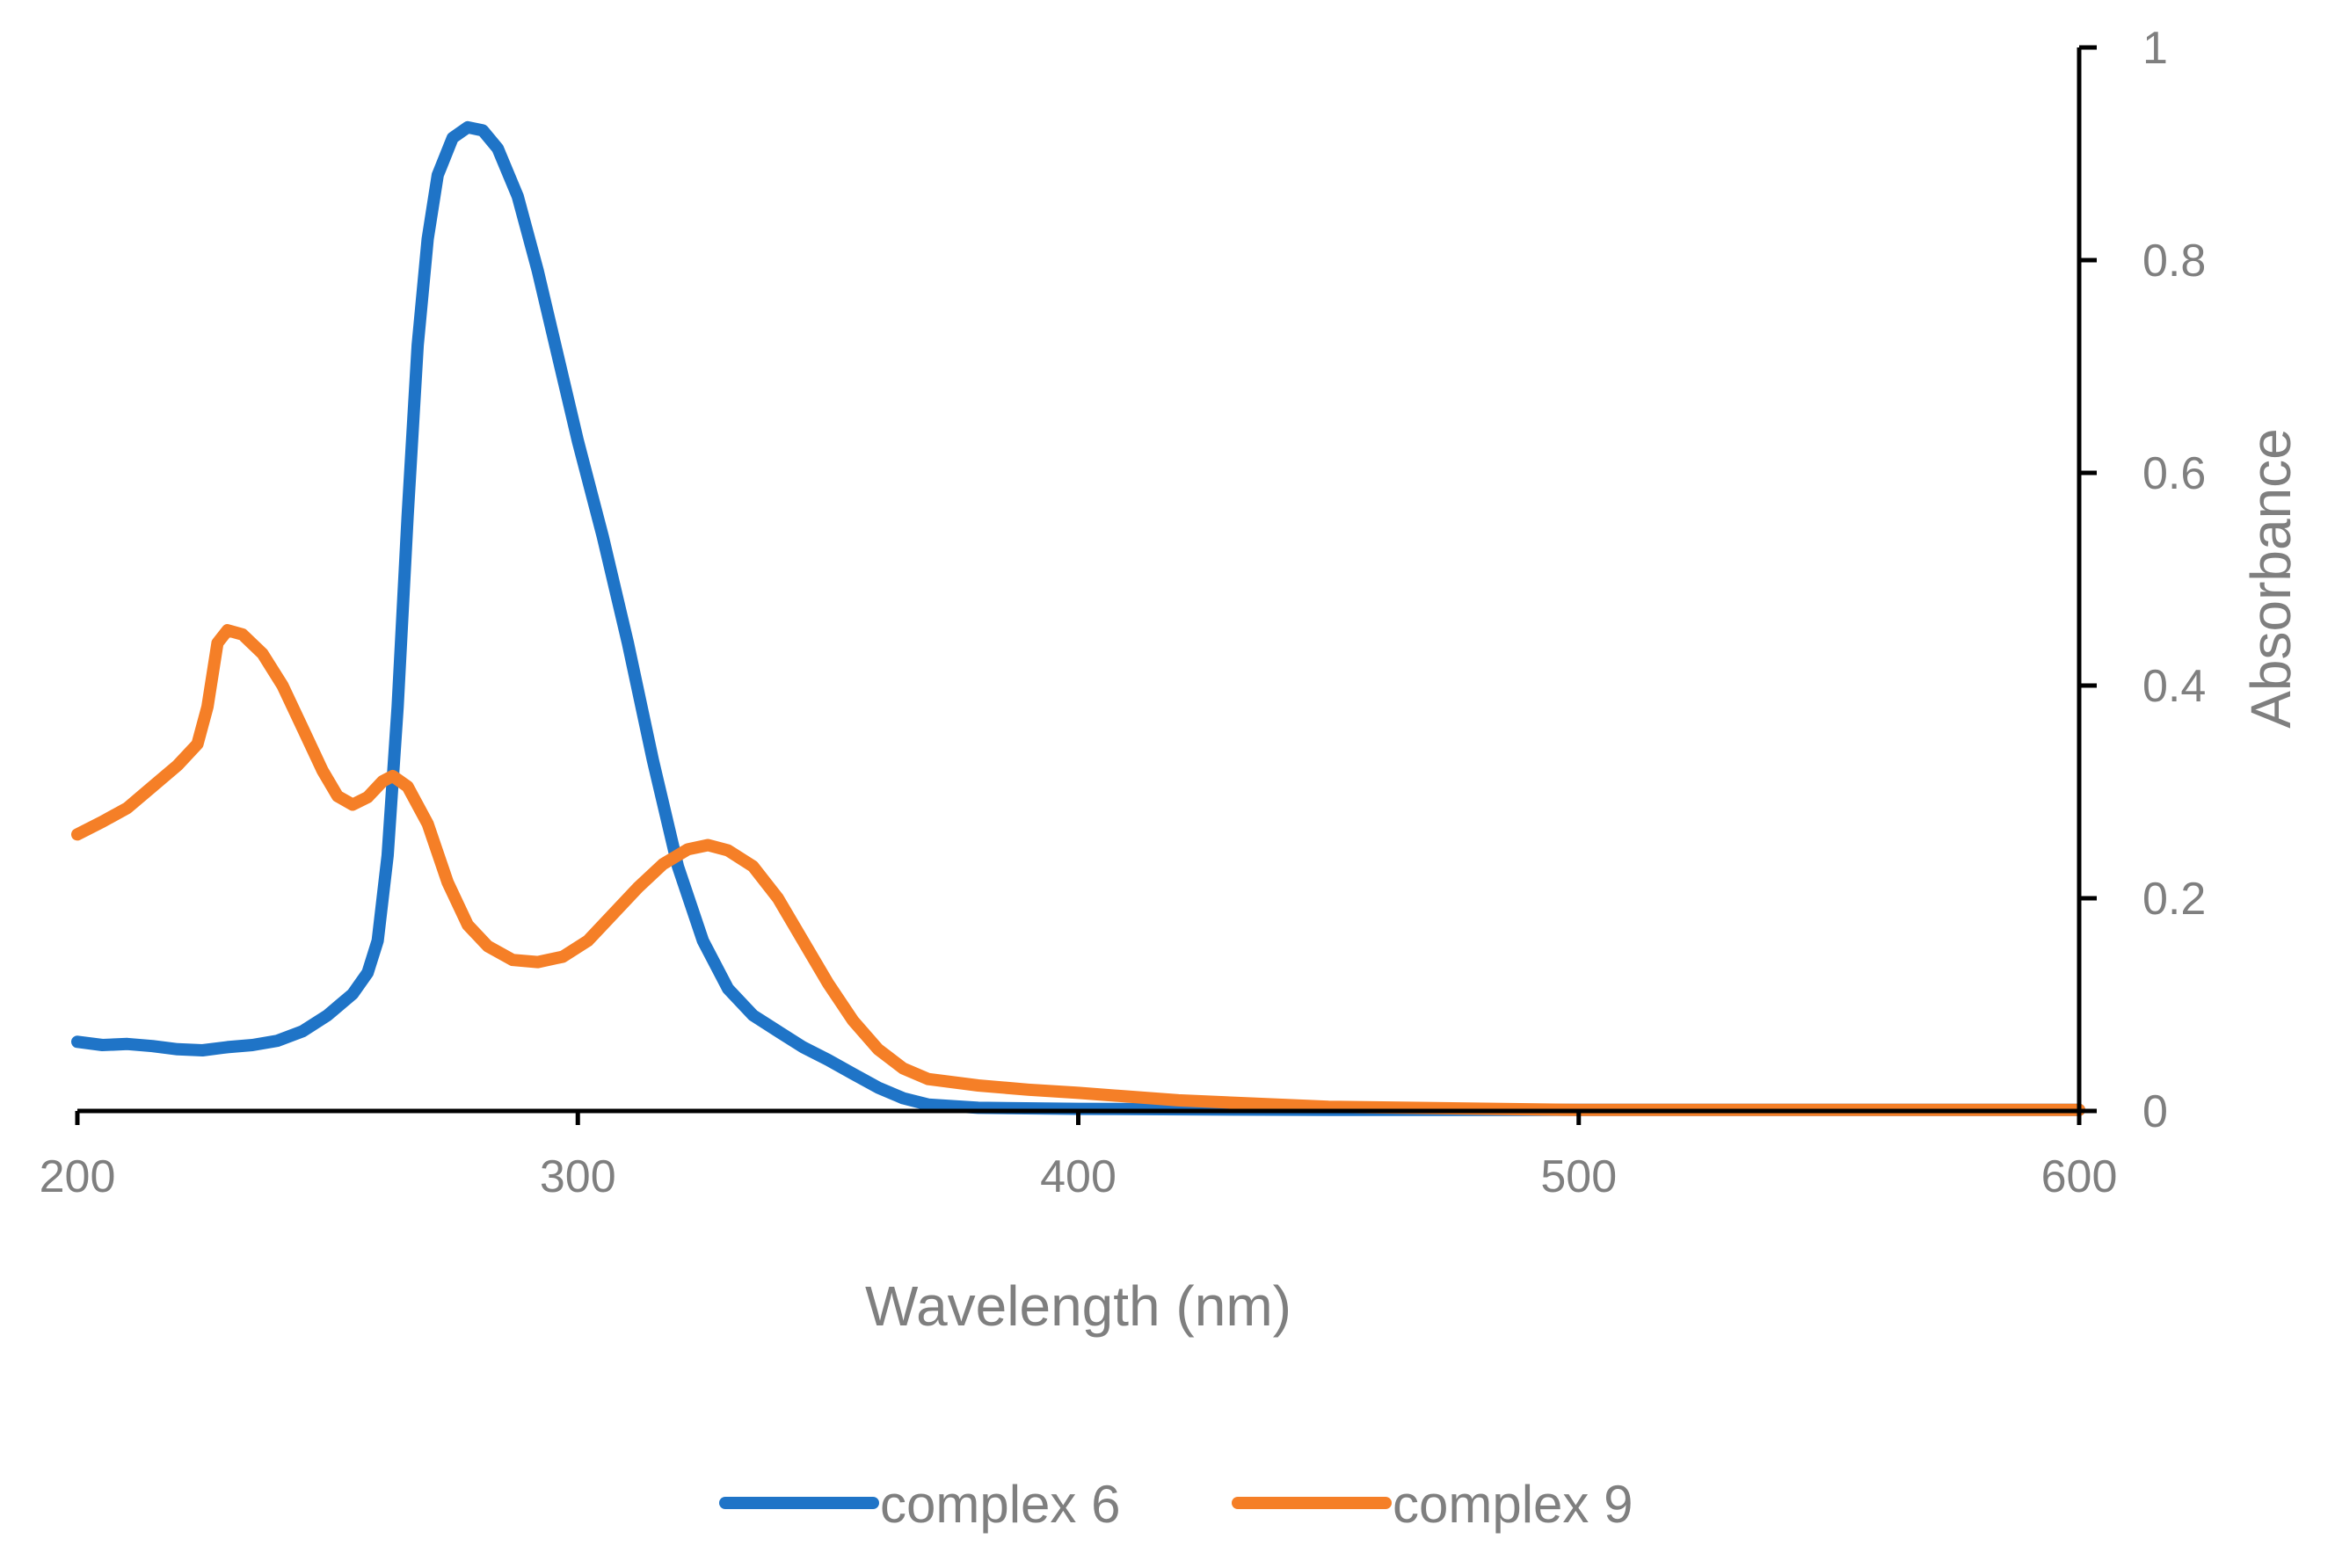 The image size is (2335, 1568). Describe the element at coordinates (1078, 1176) in the screenshot. I see `x-tick-label: 400` at that location.